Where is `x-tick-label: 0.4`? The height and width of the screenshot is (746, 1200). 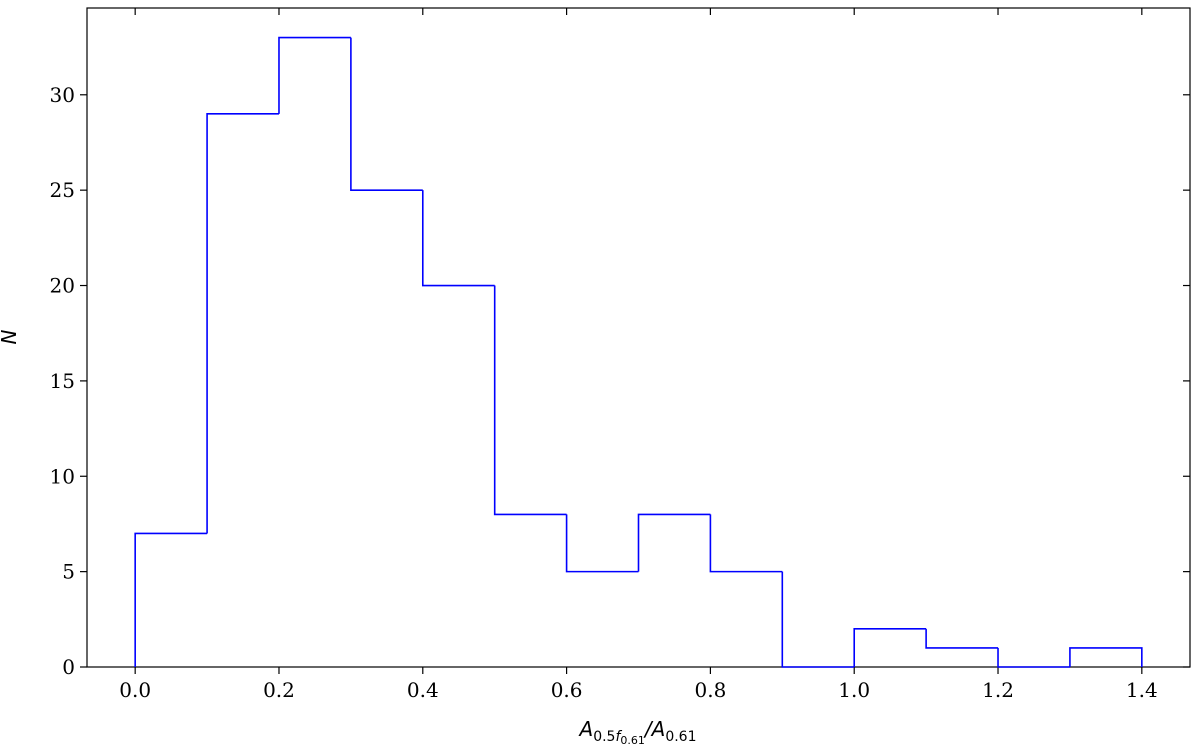 x-tick-label: 0.4 is located at coordinates (423, 690).